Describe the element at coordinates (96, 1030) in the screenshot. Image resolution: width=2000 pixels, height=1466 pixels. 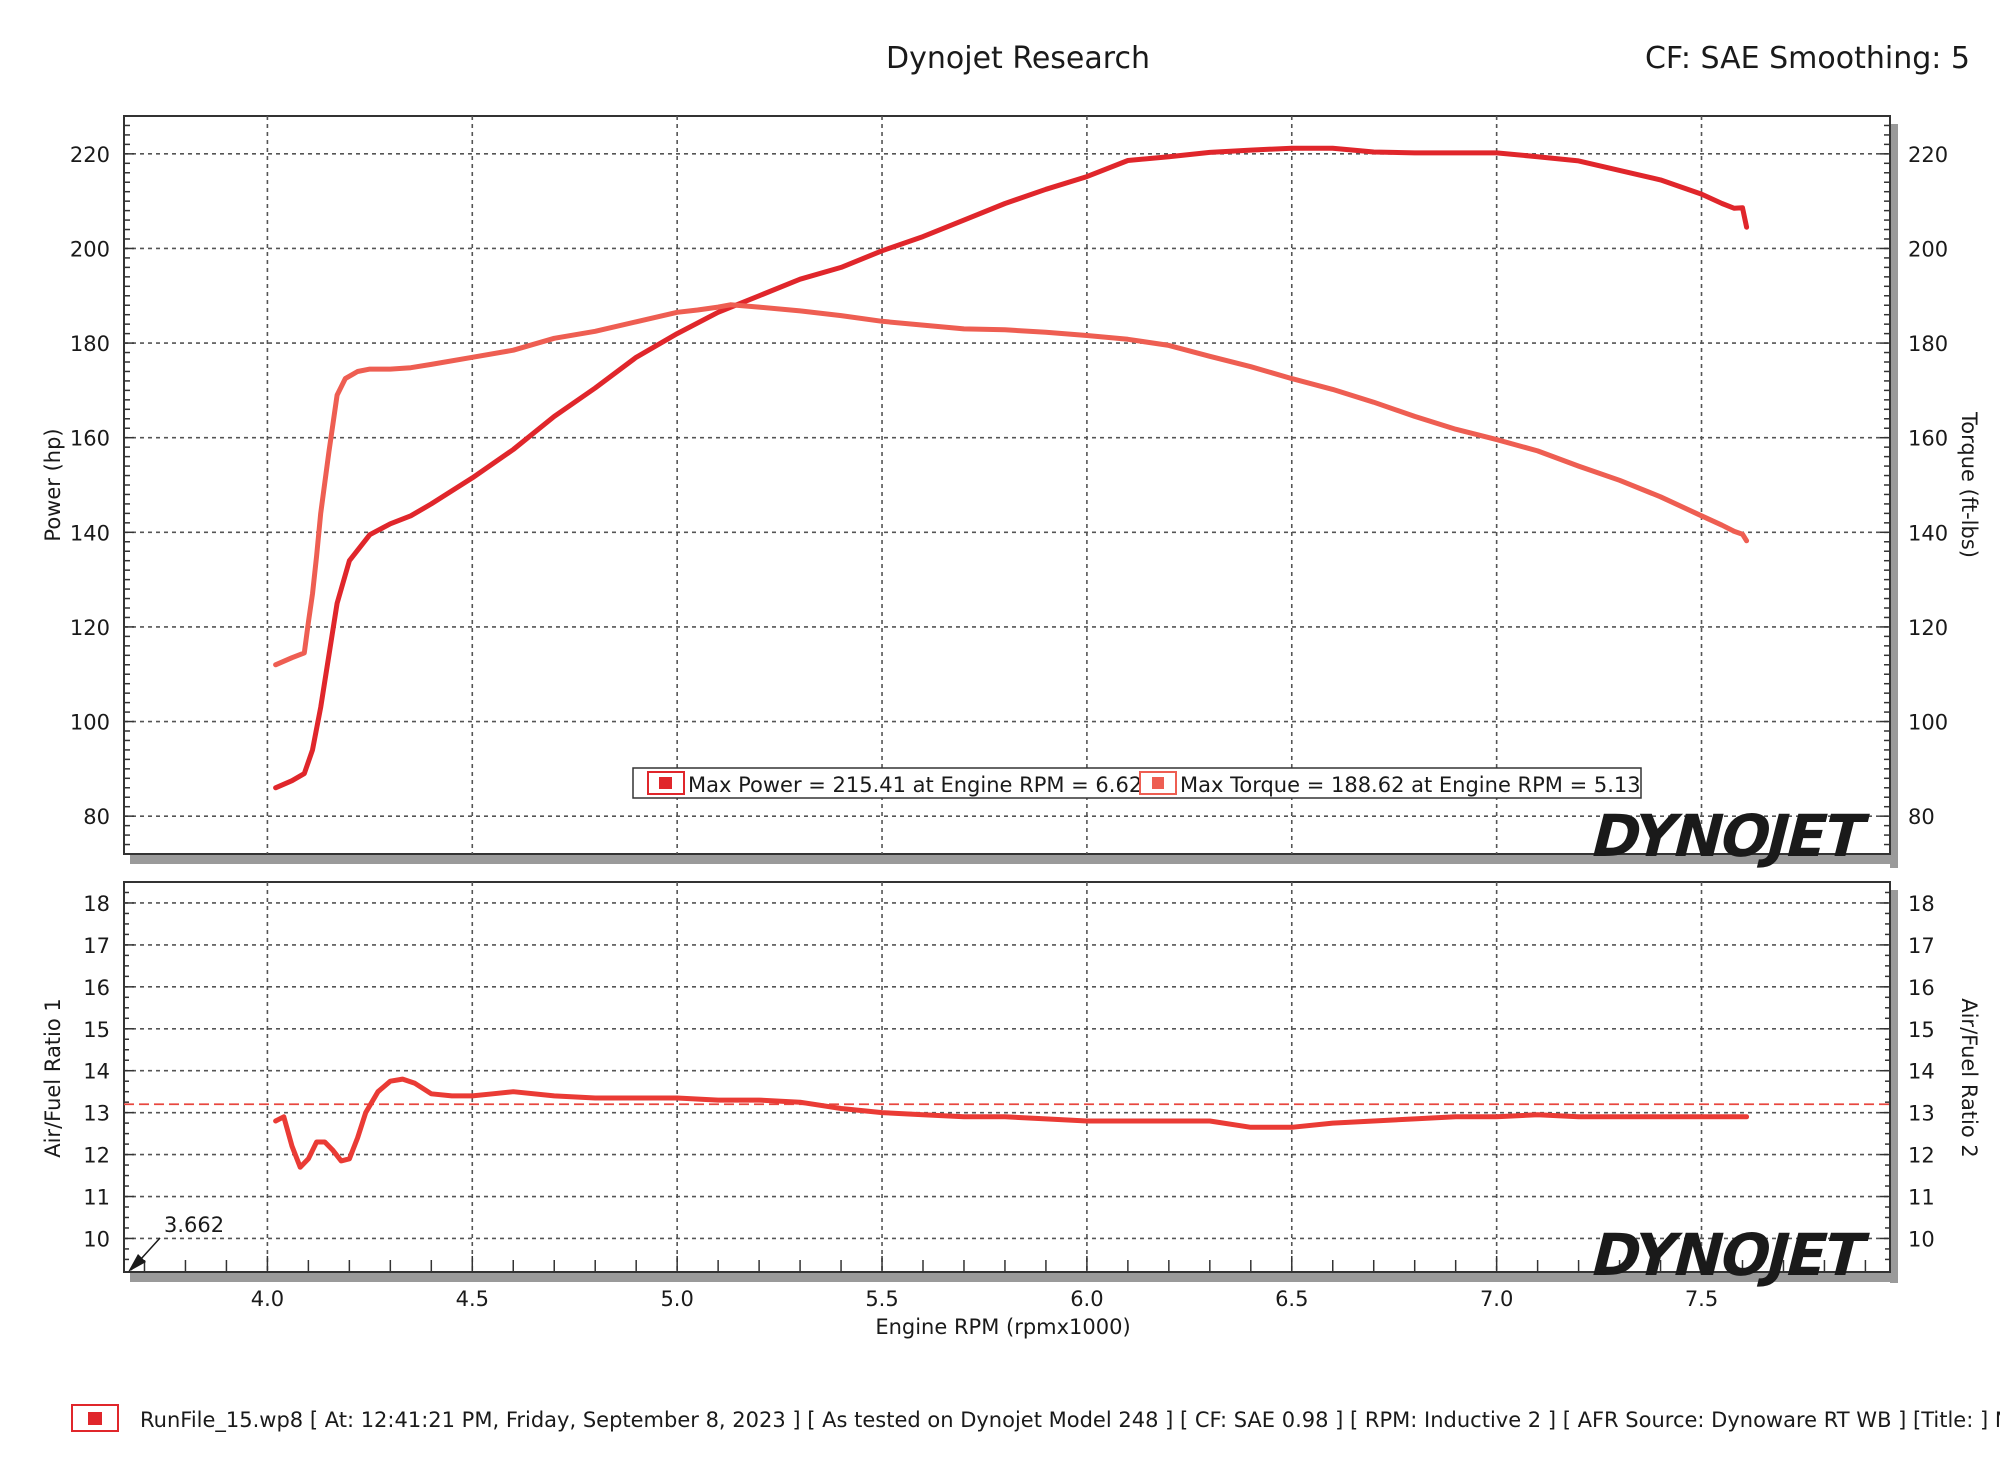
I see `afr1-tick-label: 15` at that location.